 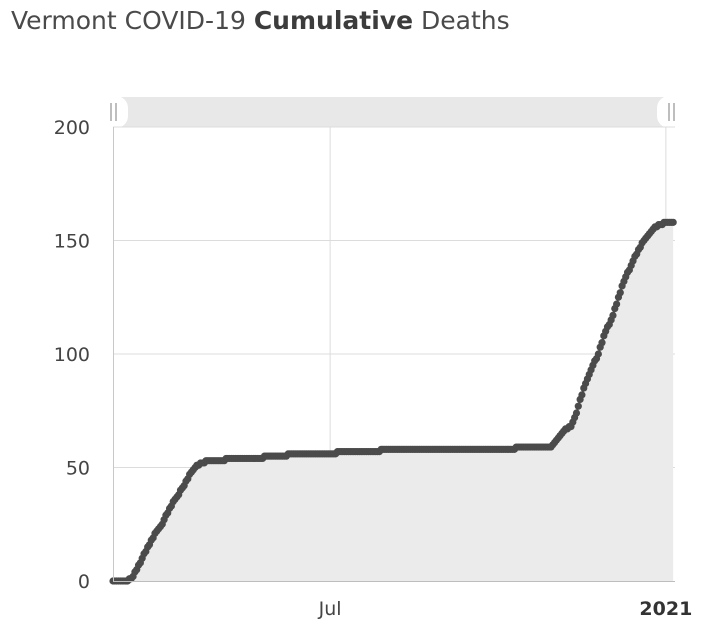 What do you see at coordinates (394, 112) in the screenshot?
I see `navigator-band` at bounding box center [394, 112].